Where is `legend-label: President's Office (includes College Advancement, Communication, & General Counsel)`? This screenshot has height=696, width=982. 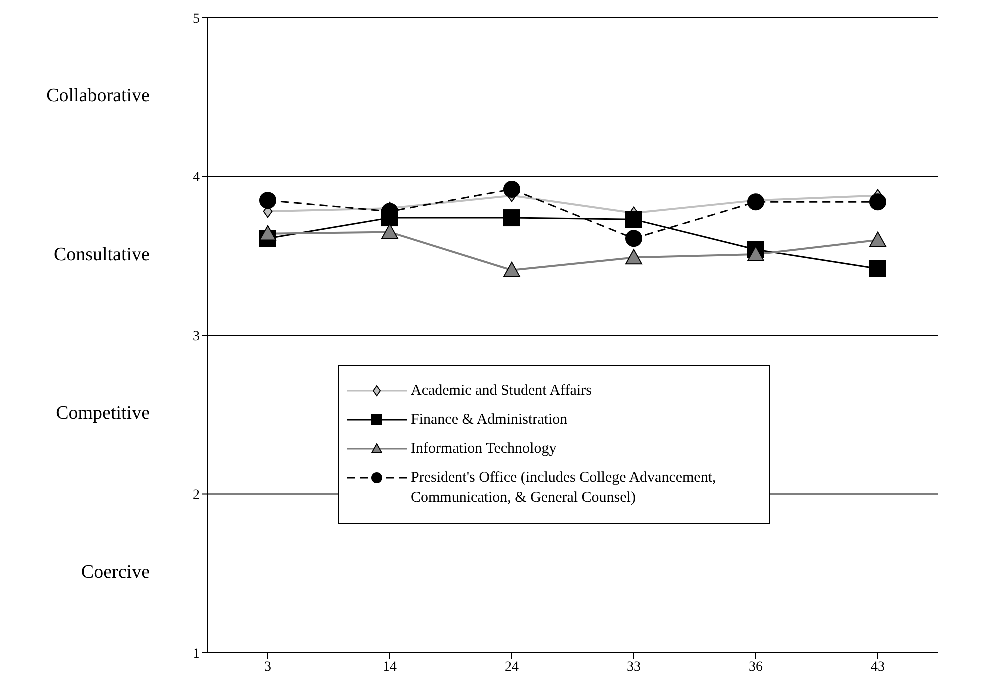 legend-label: President's Office (includes College Advancement, Communication, & General Counsel) is located at coordinates (564, 488).